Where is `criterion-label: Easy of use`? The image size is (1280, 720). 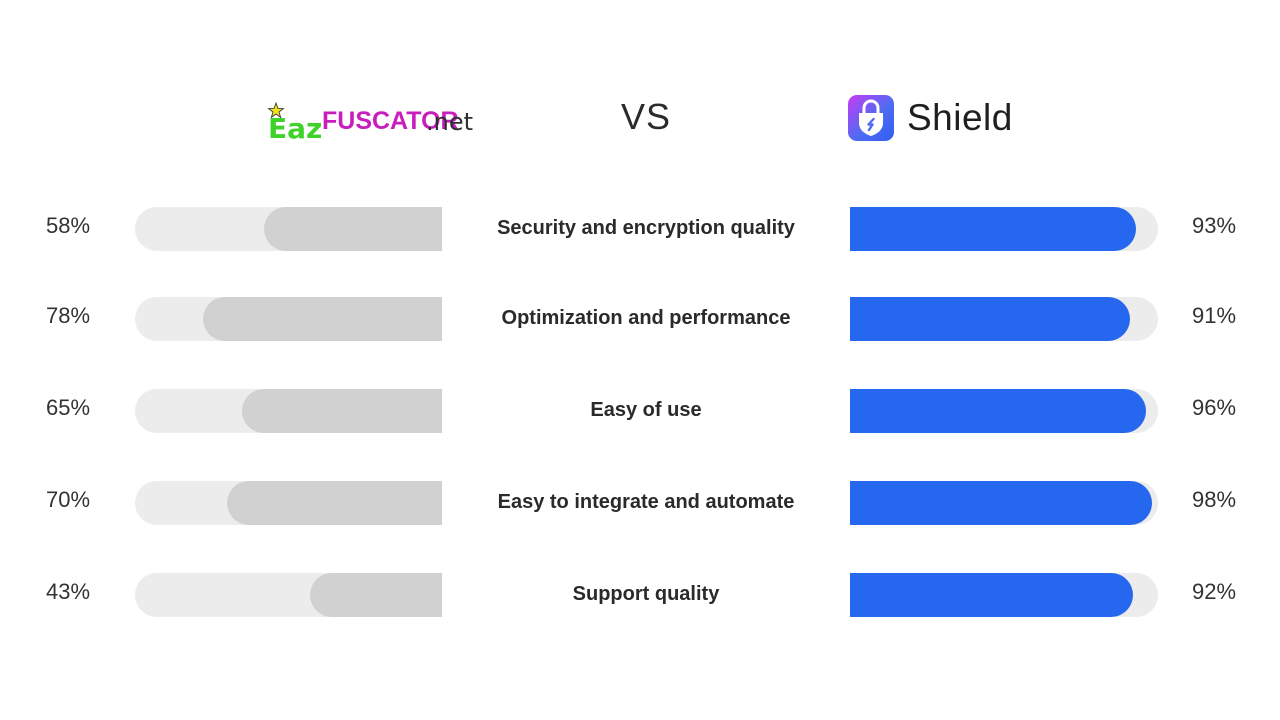
criterion-label: Easy of use is located at coordinates (646, 410).